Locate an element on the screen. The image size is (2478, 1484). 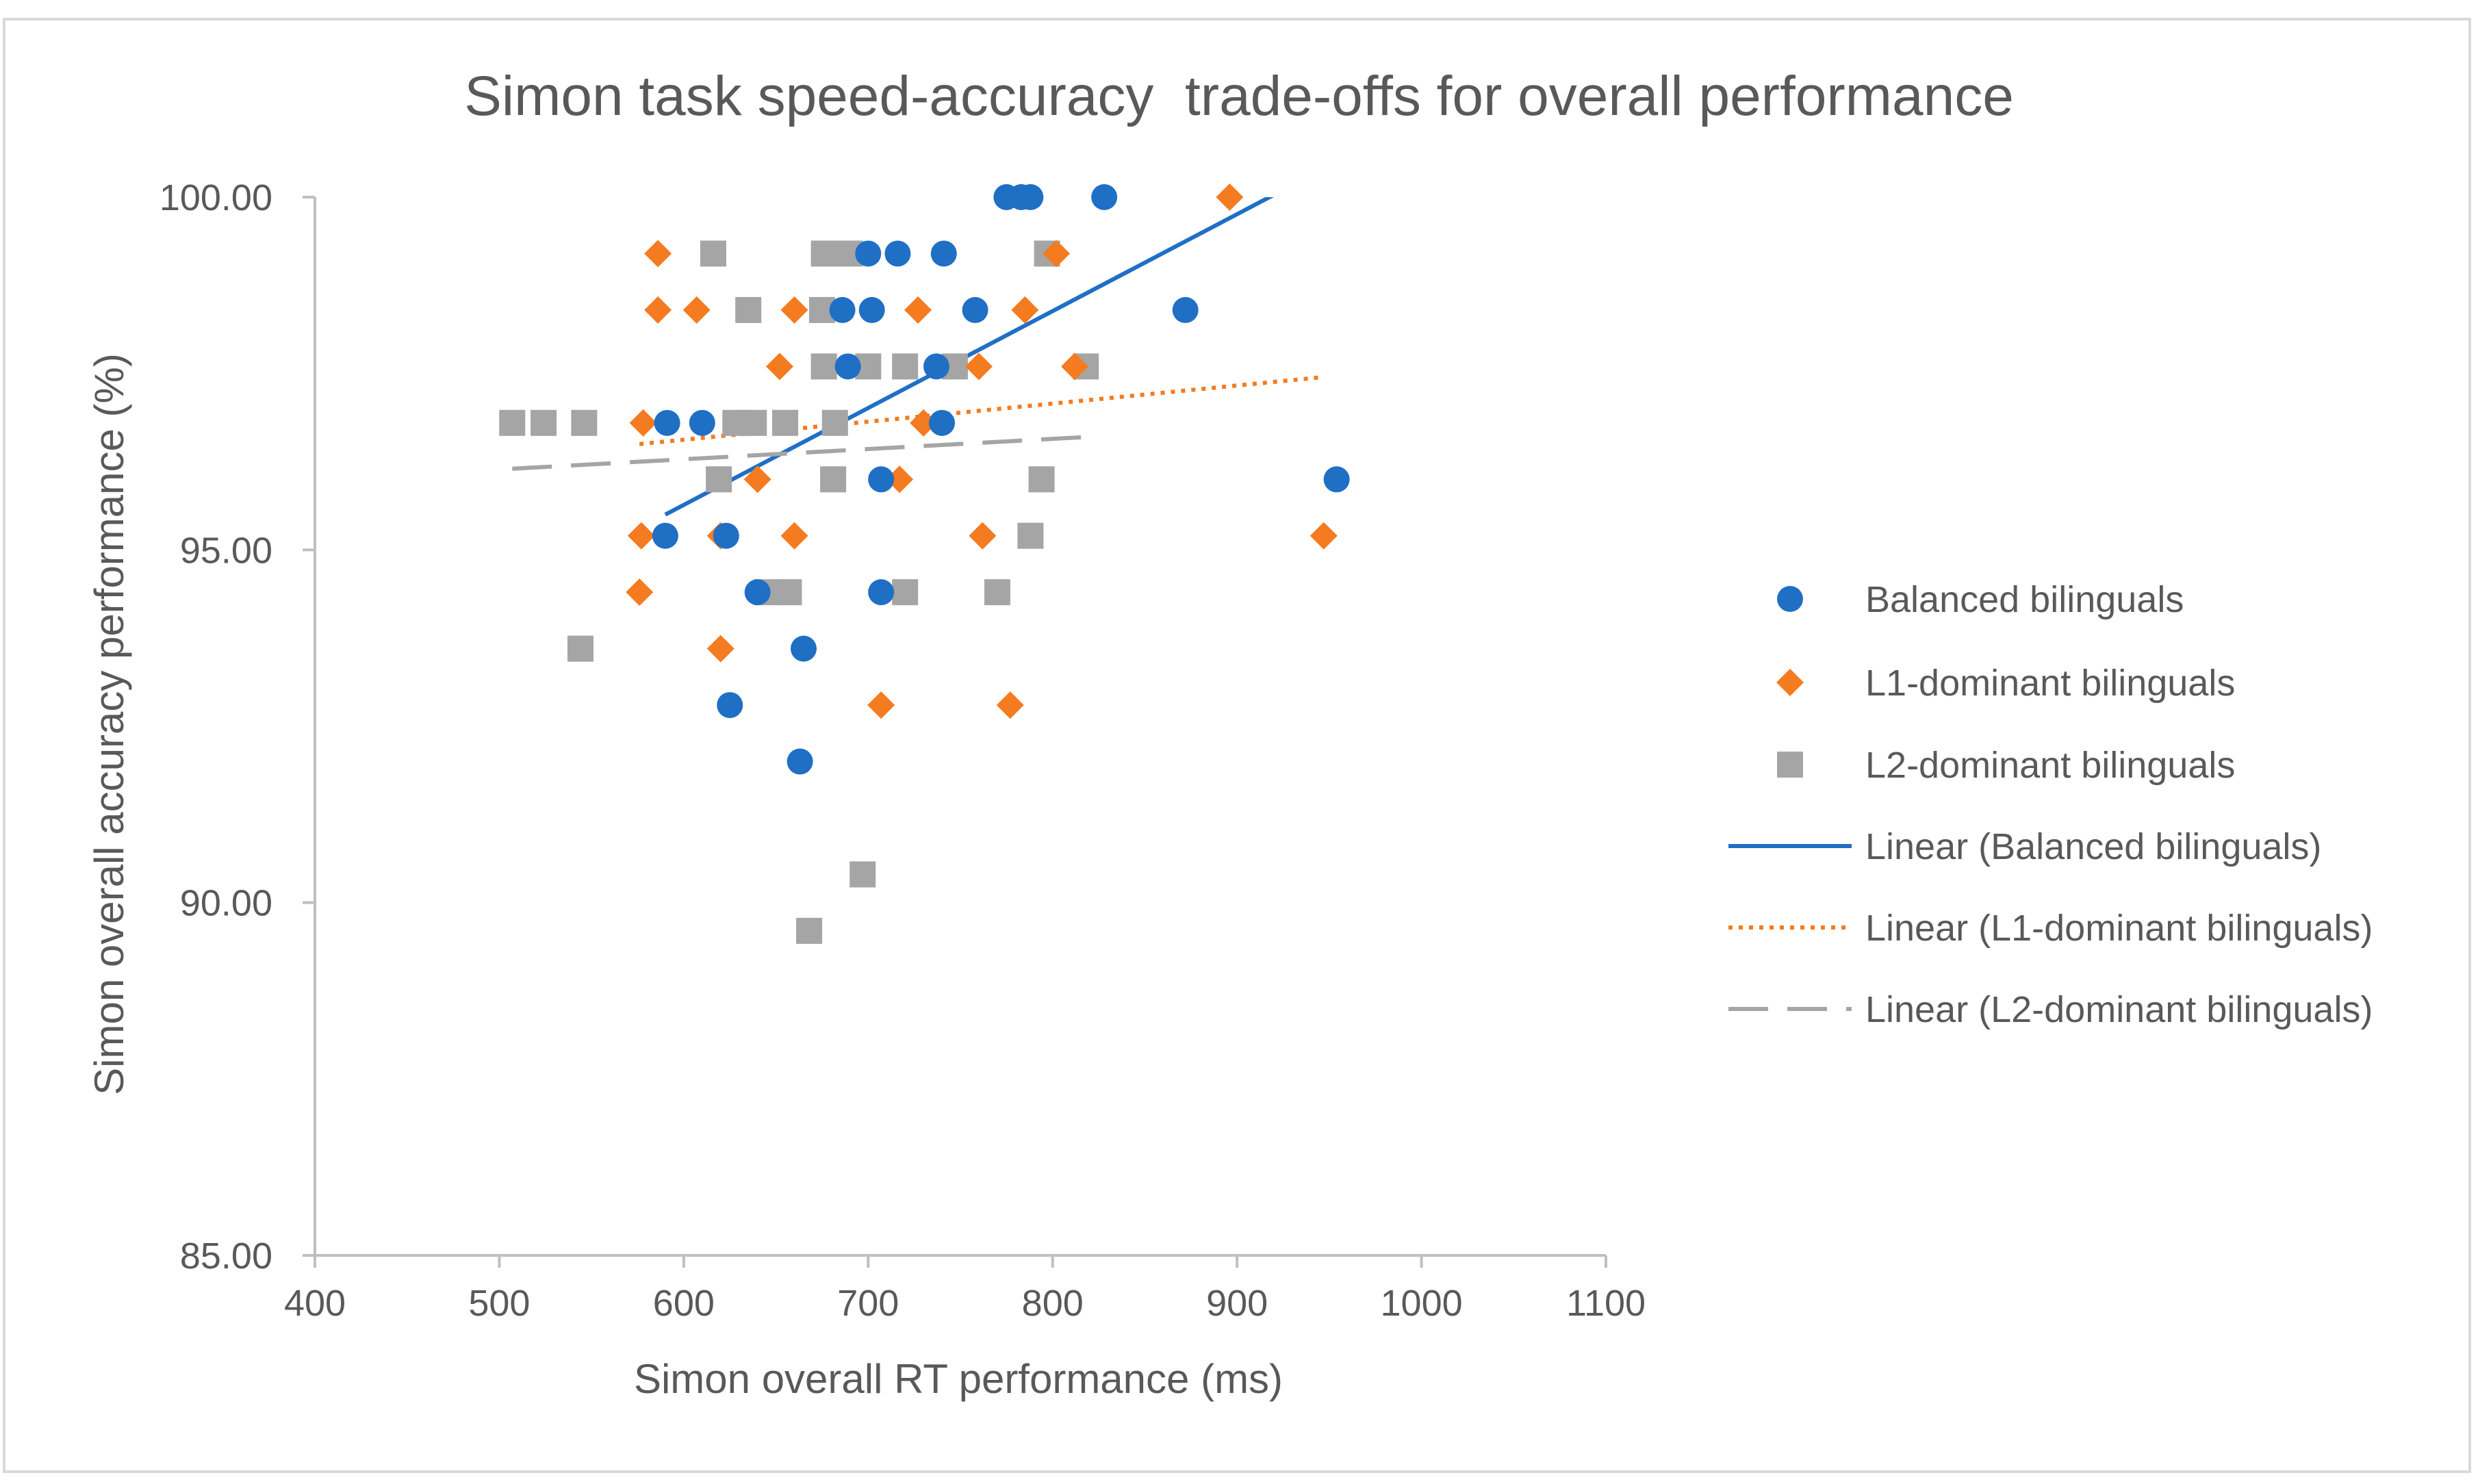
x-axis-title: Simon overall RT performance (ms) is located at coordinates (958, 1379).